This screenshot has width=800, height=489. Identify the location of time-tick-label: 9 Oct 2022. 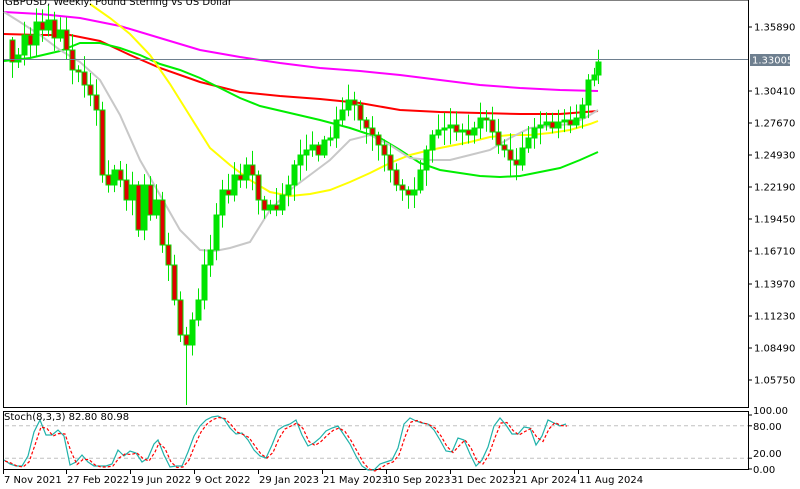
(222, 480).